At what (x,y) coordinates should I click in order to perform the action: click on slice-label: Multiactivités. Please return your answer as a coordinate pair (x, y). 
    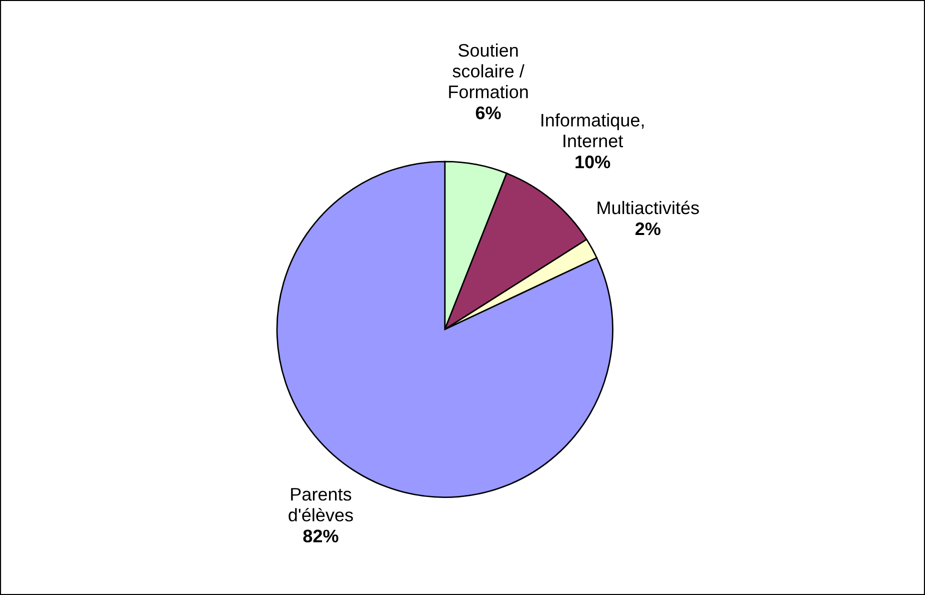
    Looking at the image, I should click on (648, 207).